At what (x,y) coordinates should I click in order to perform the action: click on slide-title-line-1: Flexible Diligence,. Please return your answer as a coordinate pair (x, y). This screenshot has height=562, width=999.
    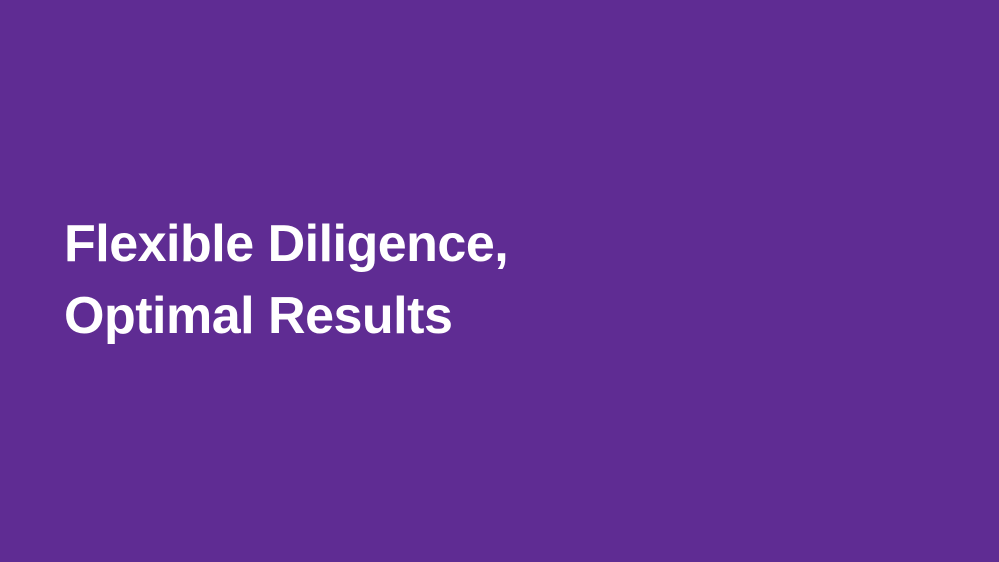
    Looking at the image, I should click on (286, 244).